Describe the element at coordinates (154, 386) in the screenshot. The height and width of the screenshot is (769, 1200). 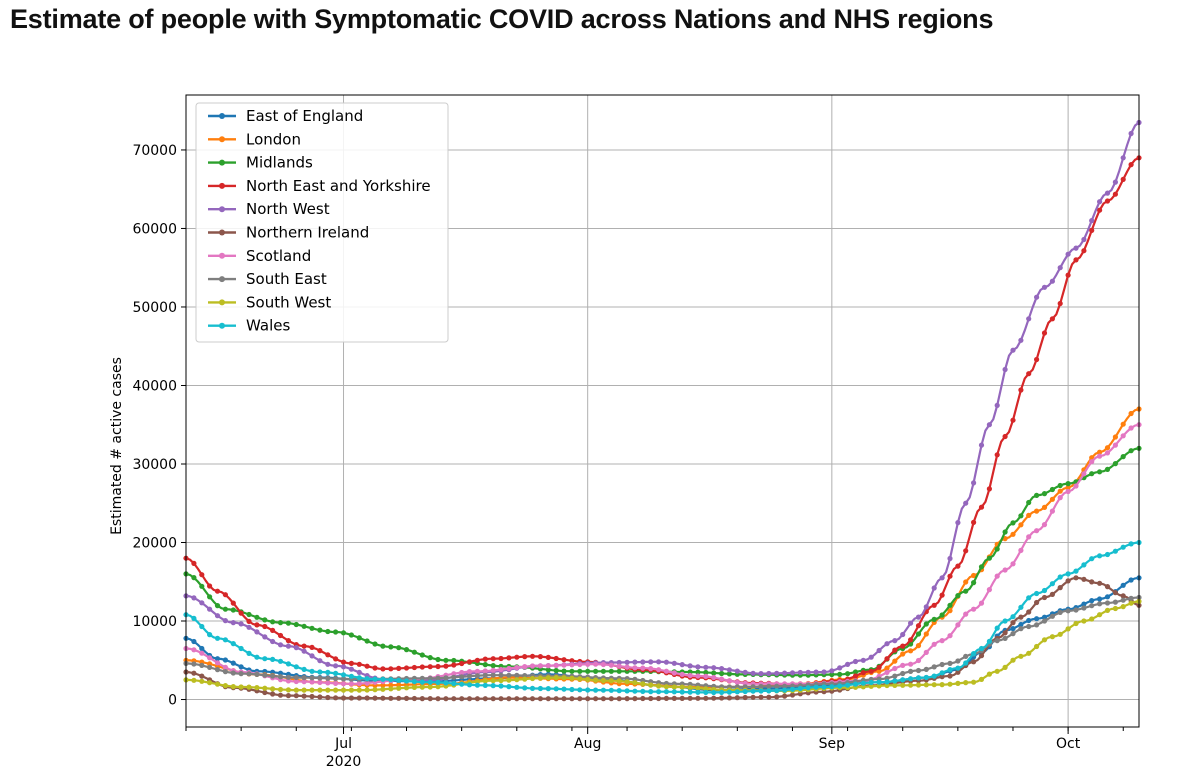
I see `y-tick-label: 40000` at that location.